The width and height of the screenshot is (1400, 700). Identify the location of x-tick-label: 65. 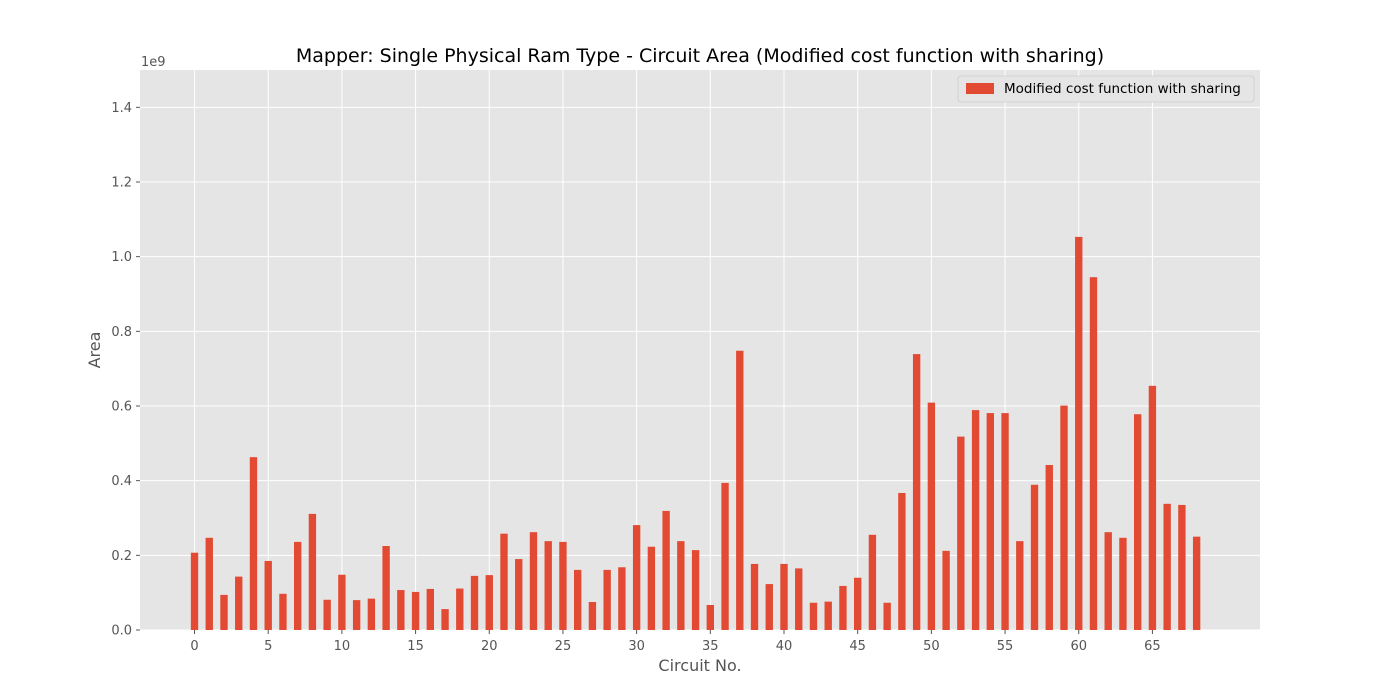
(1152, 646).